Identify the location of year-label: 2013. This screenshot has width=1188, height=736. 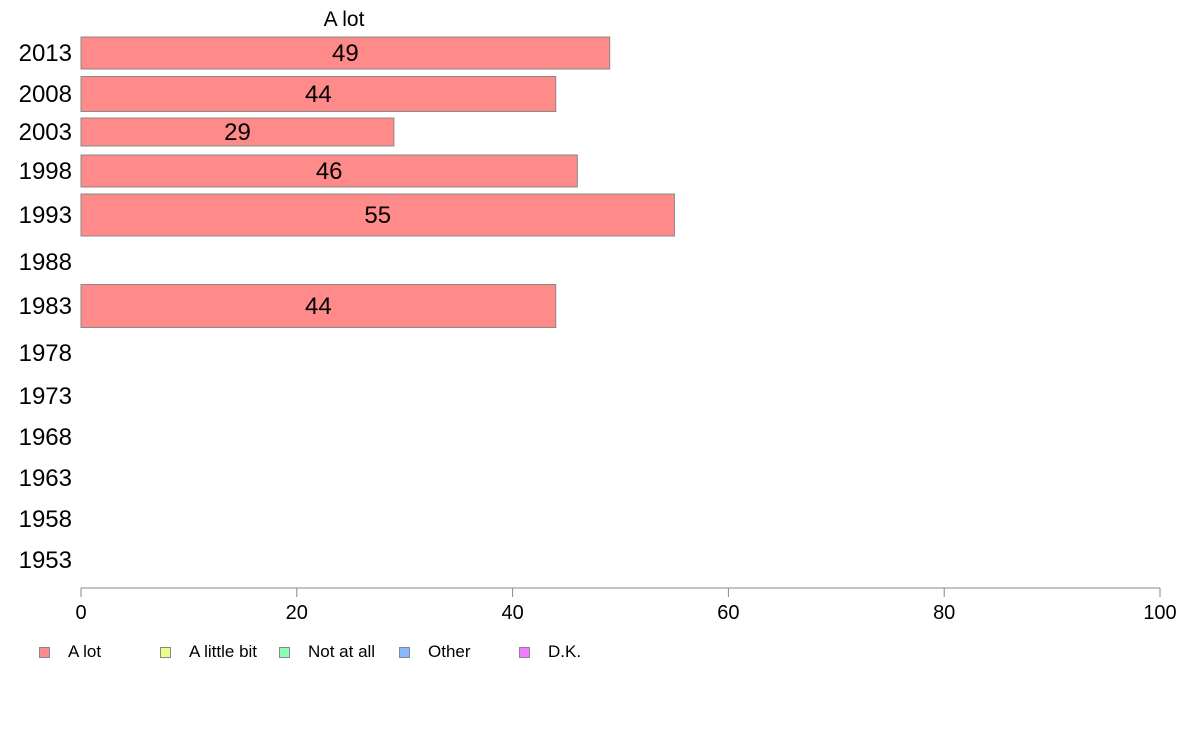
(45, 53).